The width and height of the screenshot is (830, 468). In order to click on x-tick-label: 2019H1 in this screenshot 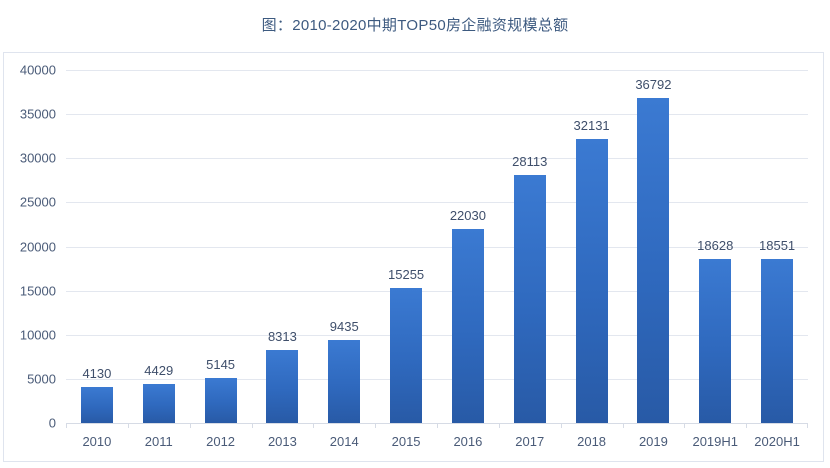, I will do `click(715, 441)`.